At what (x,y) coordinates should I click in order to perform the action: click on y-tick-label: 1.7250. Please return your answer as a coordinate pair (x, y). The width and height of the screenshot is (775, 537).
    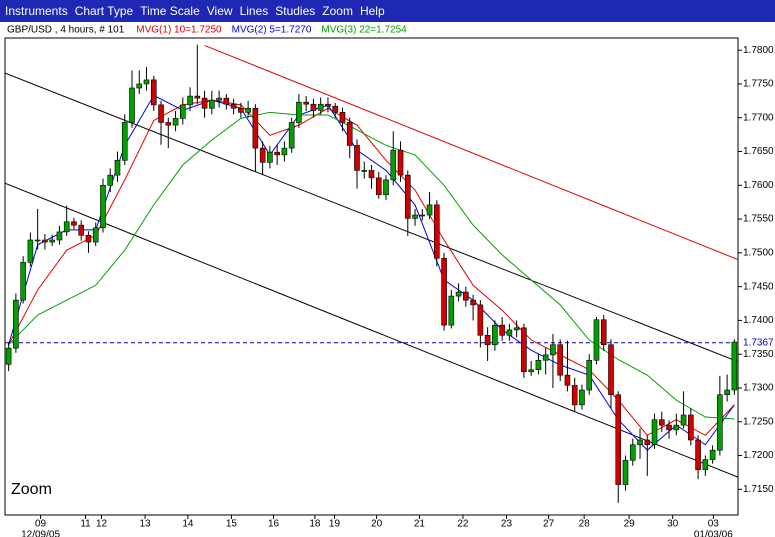
    Looking at the image, I should click on (758, 421).